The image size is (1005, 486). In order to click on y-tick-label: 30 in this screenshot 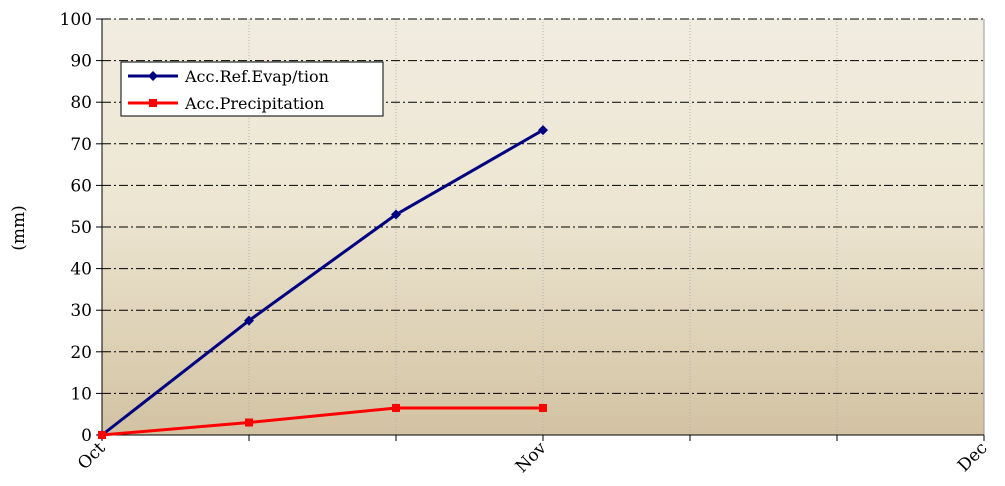, I will do `click(81, 311)`.